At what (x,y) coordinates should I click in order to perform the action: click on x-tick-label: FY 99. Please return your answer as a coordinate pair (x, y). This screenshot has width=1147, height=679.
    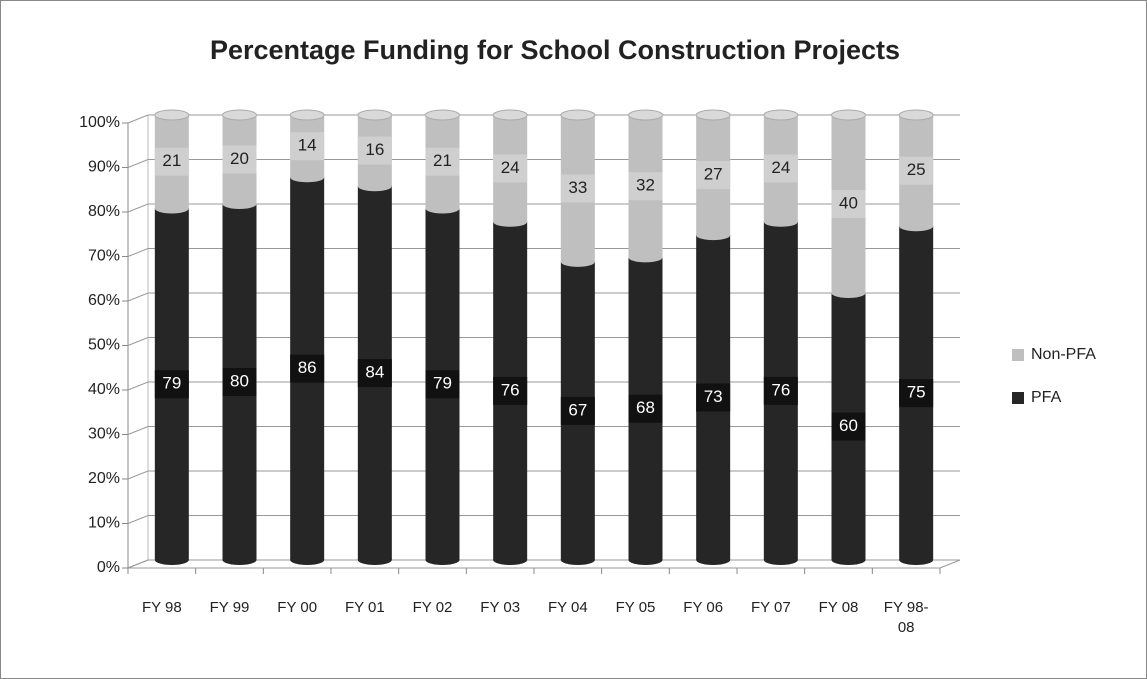
    Looking at the image, I should click on (229, 607).